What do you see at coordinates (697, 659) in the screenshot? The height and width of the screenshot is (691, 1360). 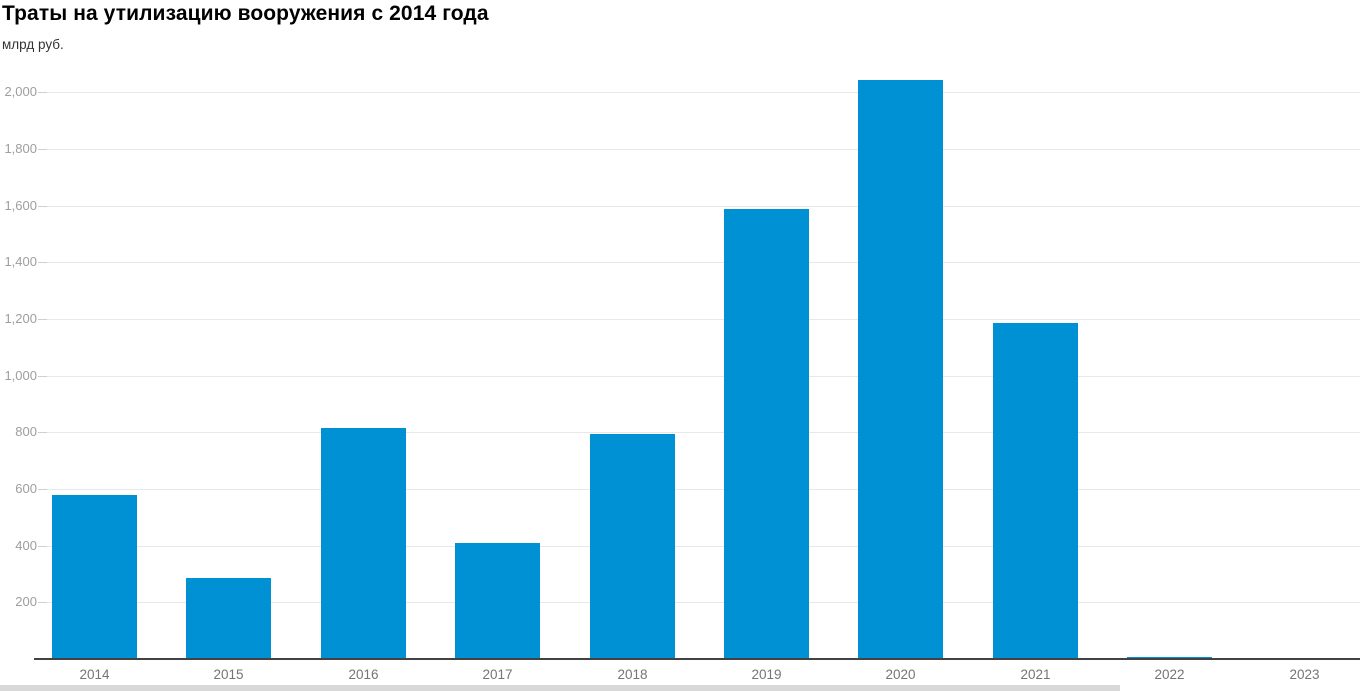 I see `x-axis-line` at bounding box center [697, 659].